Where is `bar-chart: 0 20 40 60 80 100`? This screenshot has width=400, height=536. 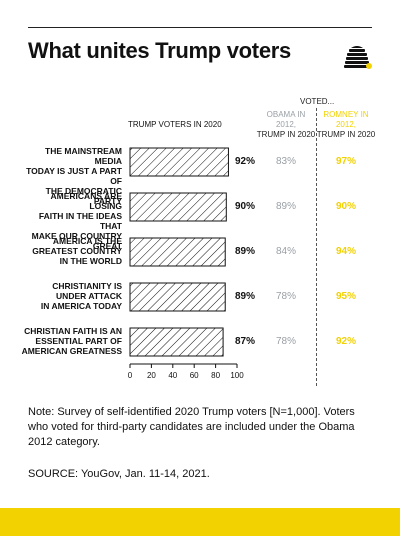
bar-chart: 0 20 40 60 80 100 is located at coordinates (186, 263).